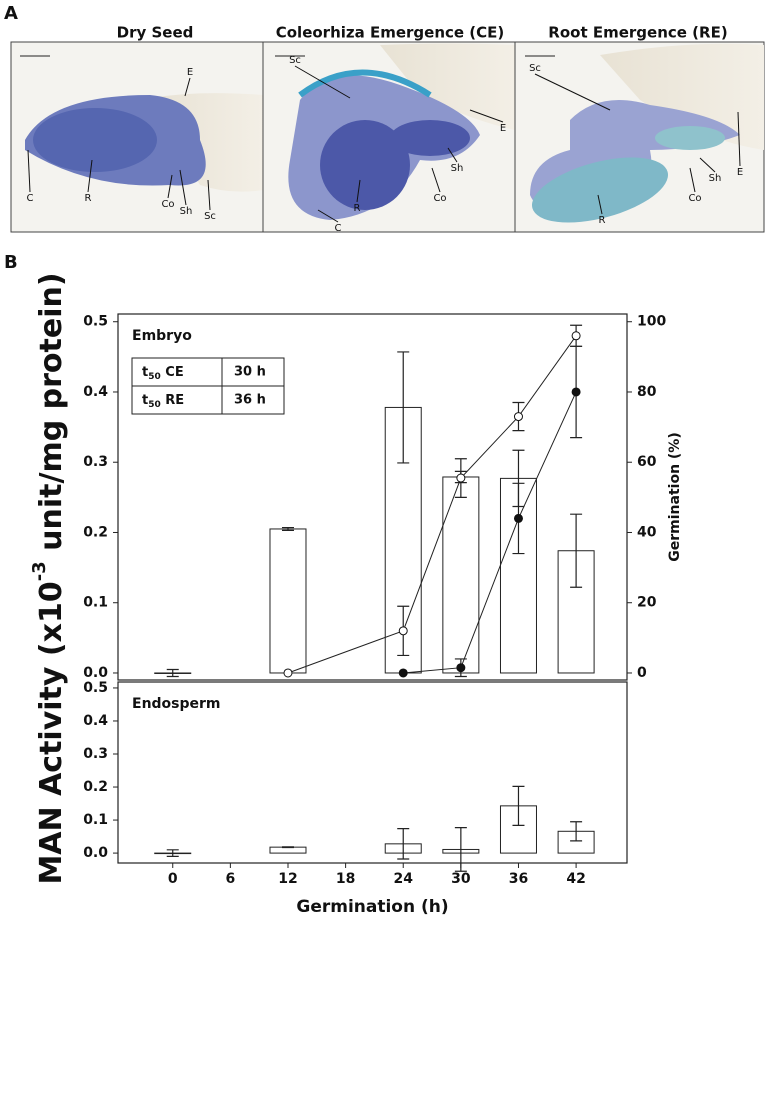  I want to click on panel-letter: A, so click(11, 13).